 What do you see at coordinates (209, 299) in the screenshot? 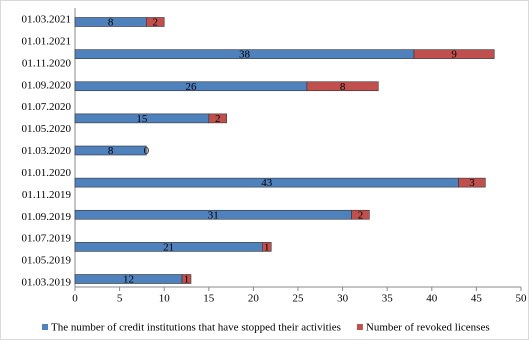
I see `x-tick-label: 15` at bounding box center [209, 299].